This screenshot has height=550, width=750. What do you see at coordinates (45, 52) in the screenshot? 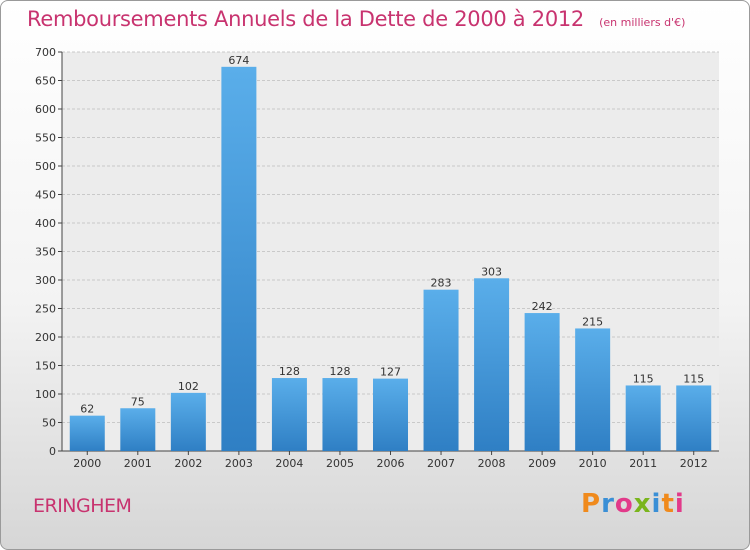
I see `y-tick-label: 700` at bounding box center [45, 52].